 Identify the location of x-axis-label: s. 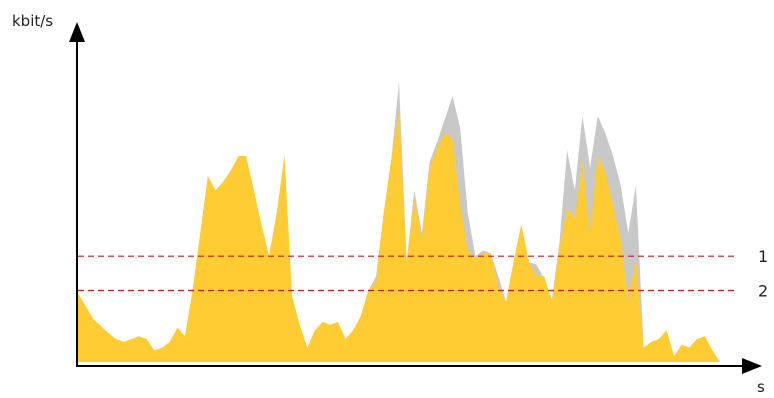
(761, 387).